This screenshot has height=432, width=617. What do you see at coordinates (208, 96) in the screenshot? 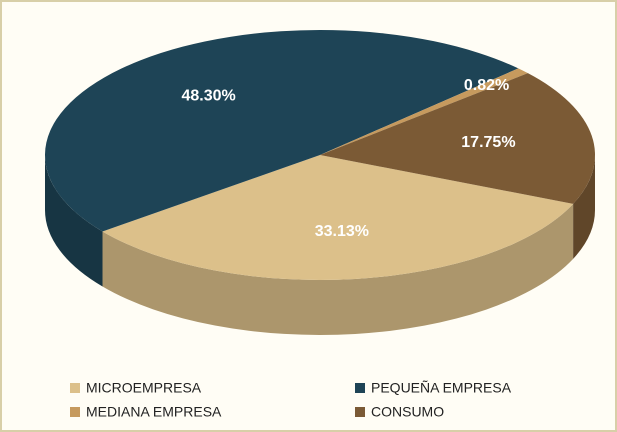
I see `data-label: 48.30%` at bounding box center [208, 96].